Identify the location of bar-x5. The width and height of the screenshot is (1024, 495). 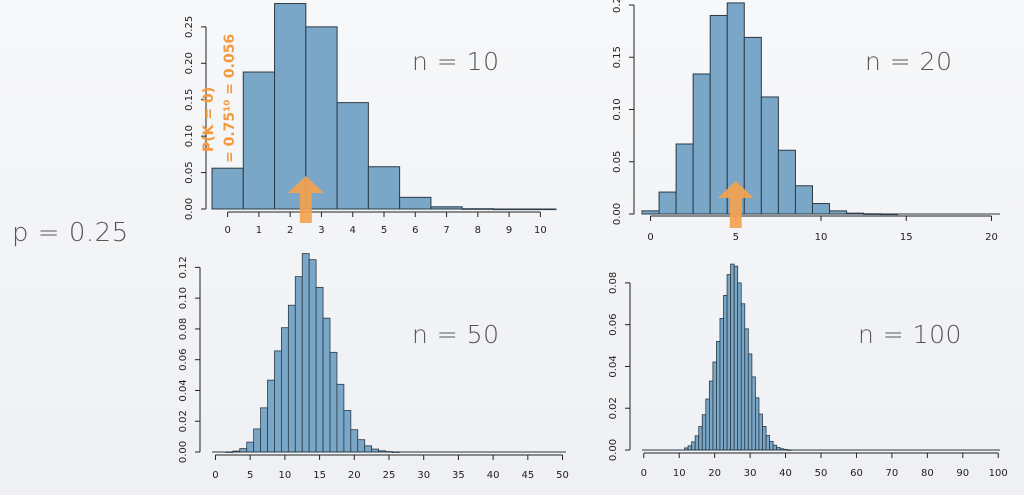
(384, 188).